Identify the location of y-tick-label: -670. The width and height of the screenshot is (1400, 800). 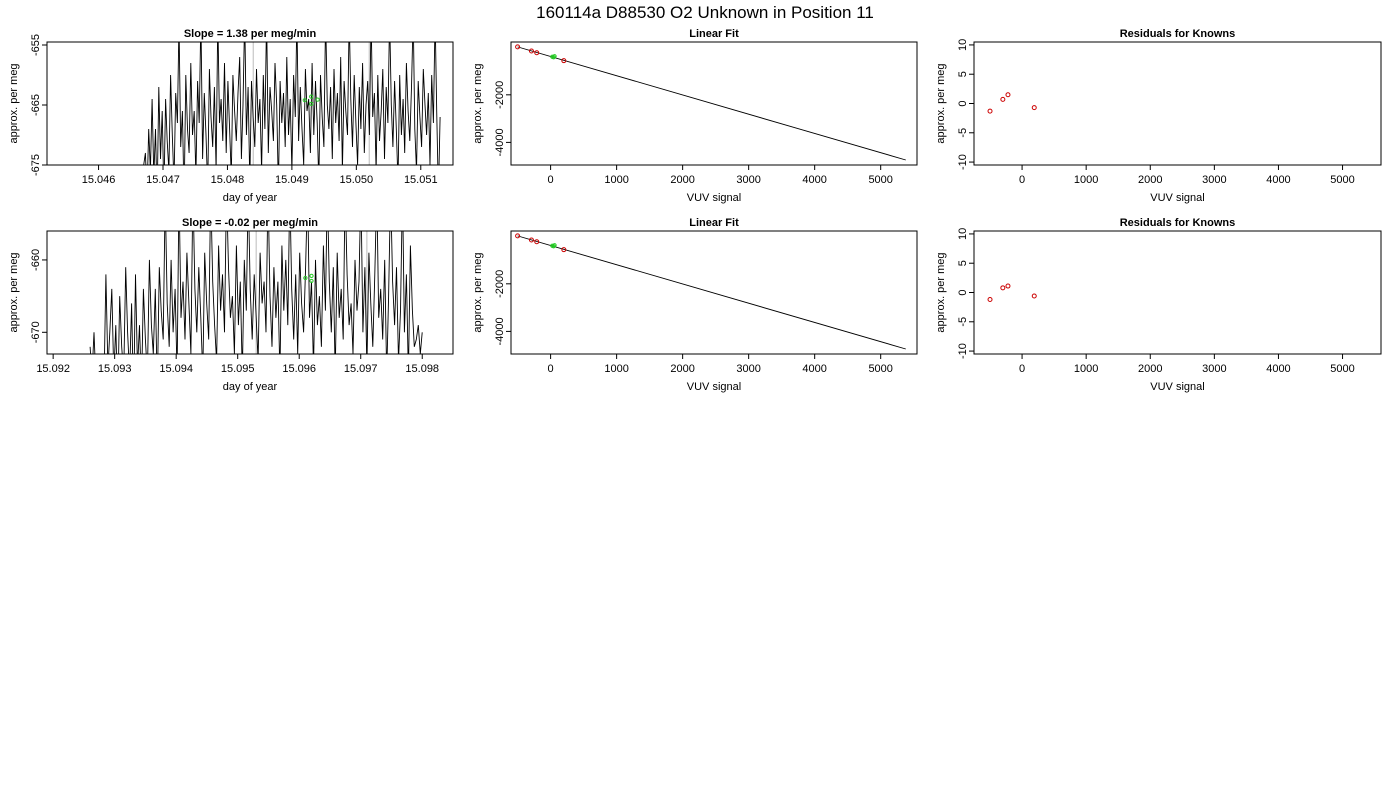
(36, 332).